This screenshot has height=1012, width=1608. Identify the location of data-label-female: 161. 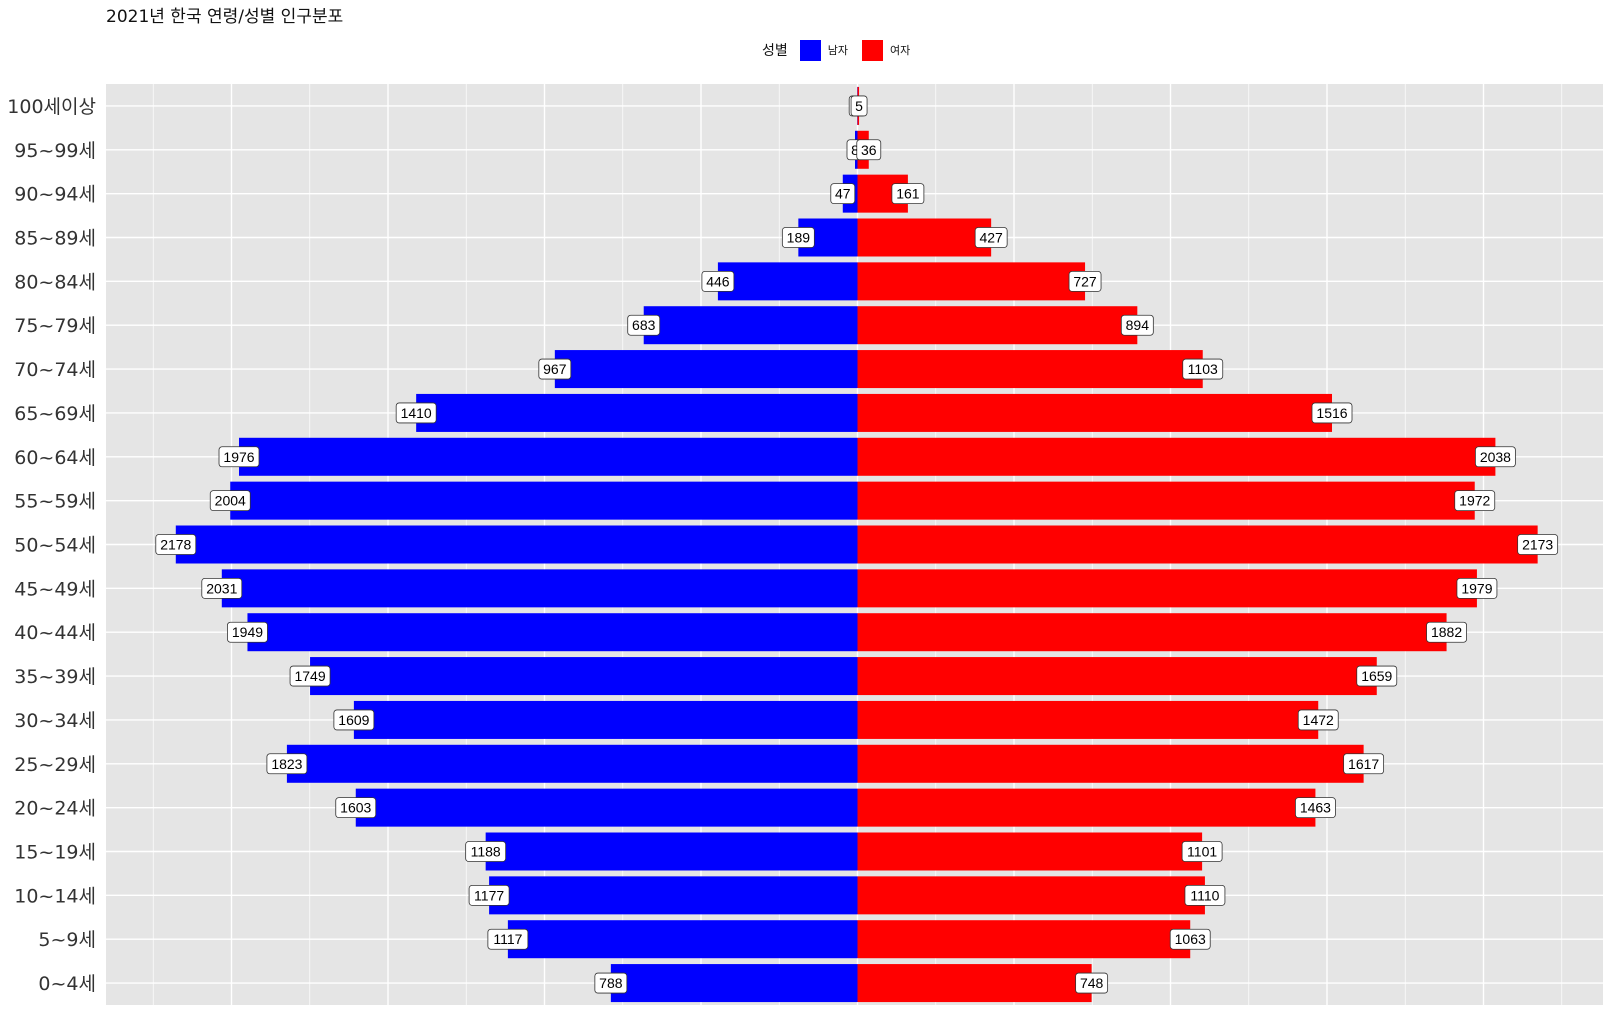
(908, 194).